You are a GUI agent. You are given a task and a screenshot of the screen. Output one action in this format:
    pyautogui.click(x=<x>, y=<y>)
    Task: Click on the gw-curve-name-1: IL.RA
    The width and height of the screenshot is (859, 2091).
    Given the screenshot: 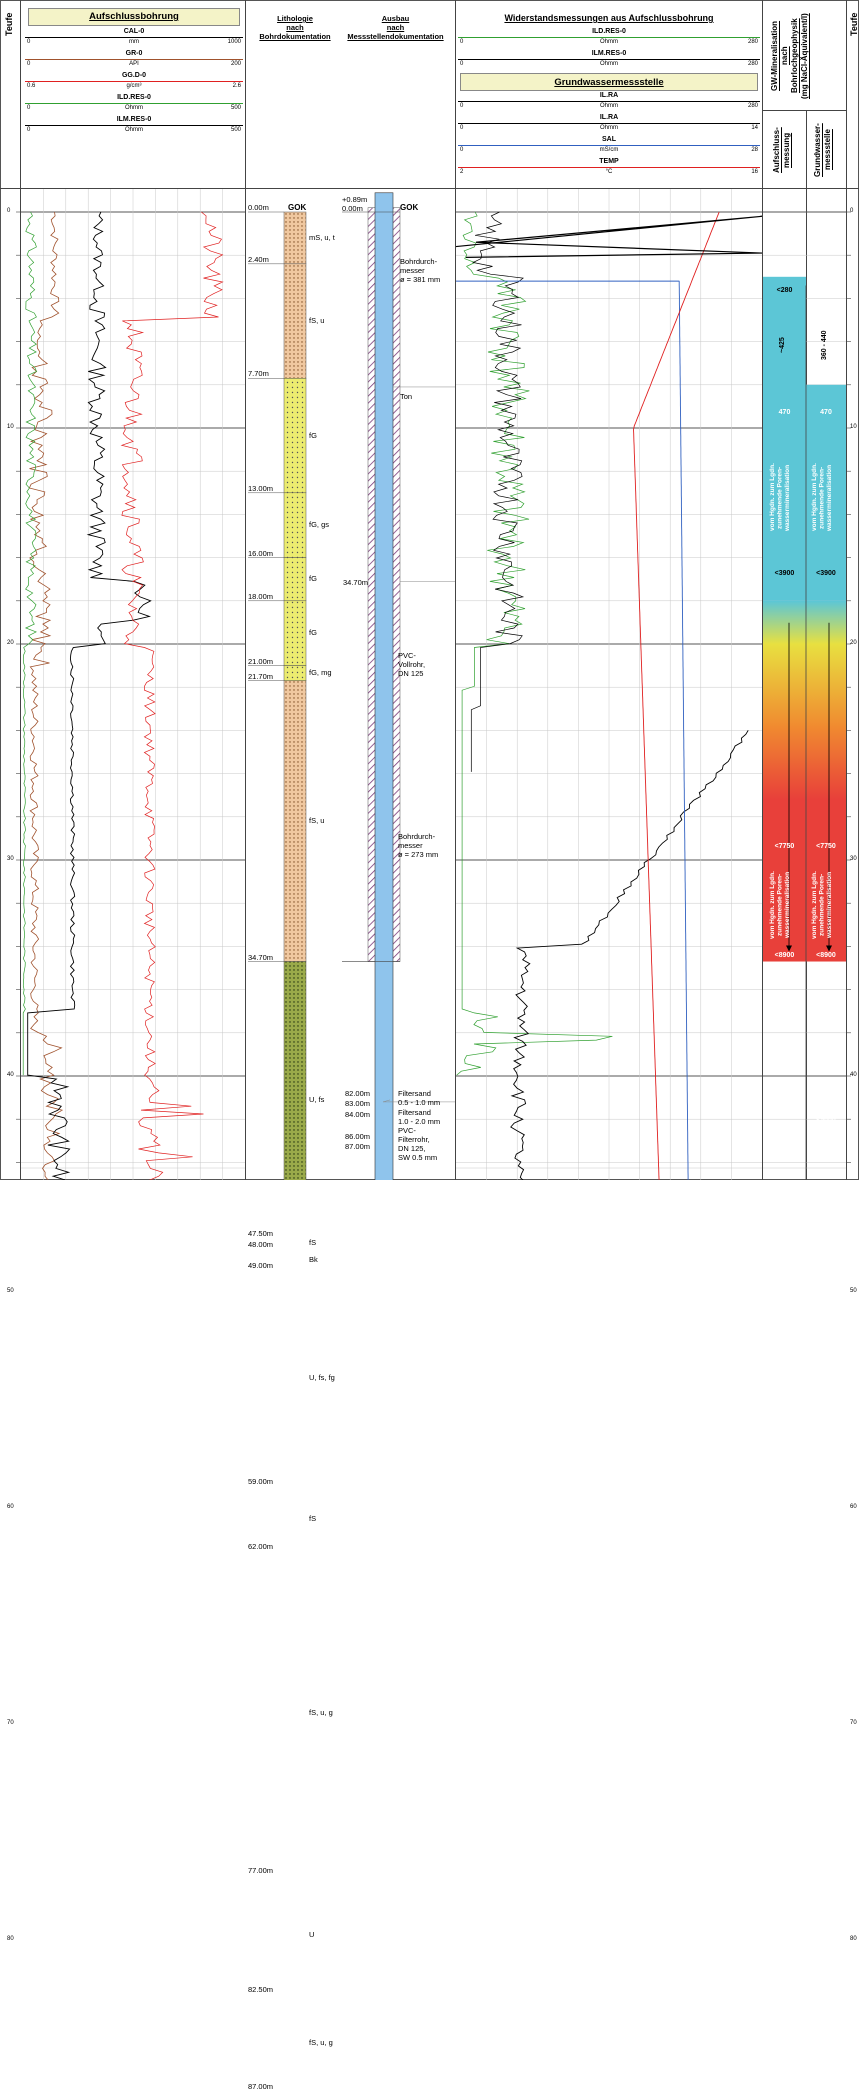 What is the action you would take?
    pyautogui.click(x=609, y=117)
    